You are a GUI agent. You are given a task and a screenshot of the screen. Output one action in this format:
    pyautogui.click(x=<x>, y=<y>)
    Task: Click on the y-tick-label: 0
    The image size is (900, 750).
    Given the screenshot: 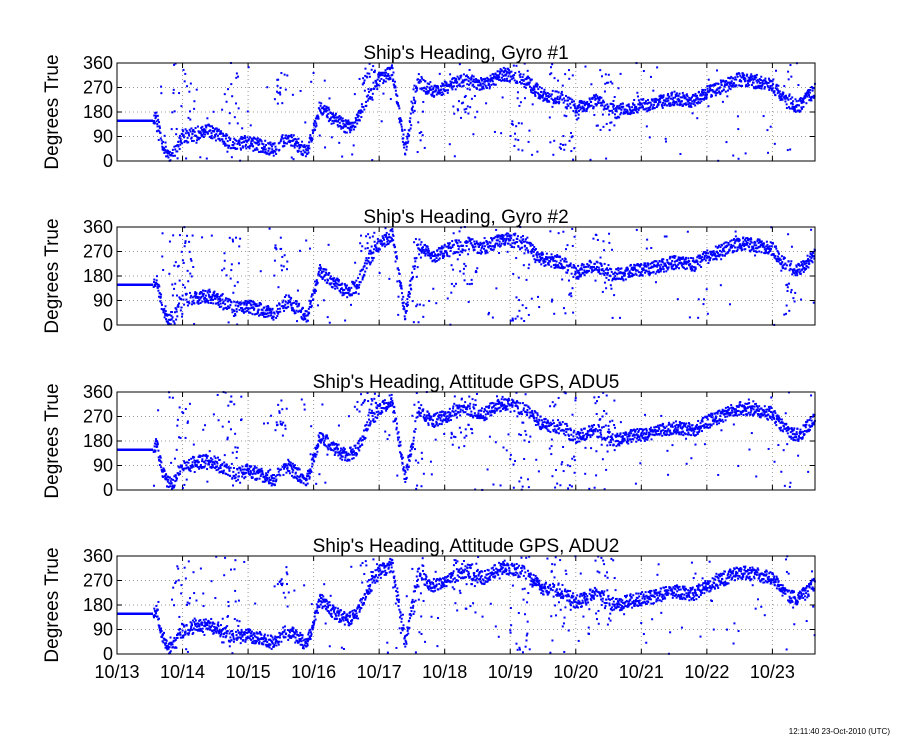 What is the action you would take?
    pyautogui.click(x=108, y=325)
    